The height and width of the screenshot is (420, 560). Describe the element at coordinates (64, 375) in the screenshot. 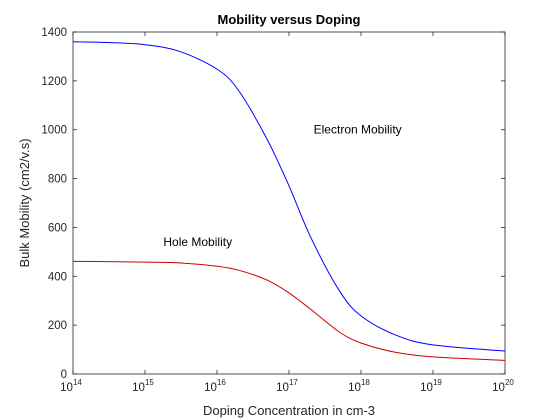

I see `y-tick-label: 0` at that location.